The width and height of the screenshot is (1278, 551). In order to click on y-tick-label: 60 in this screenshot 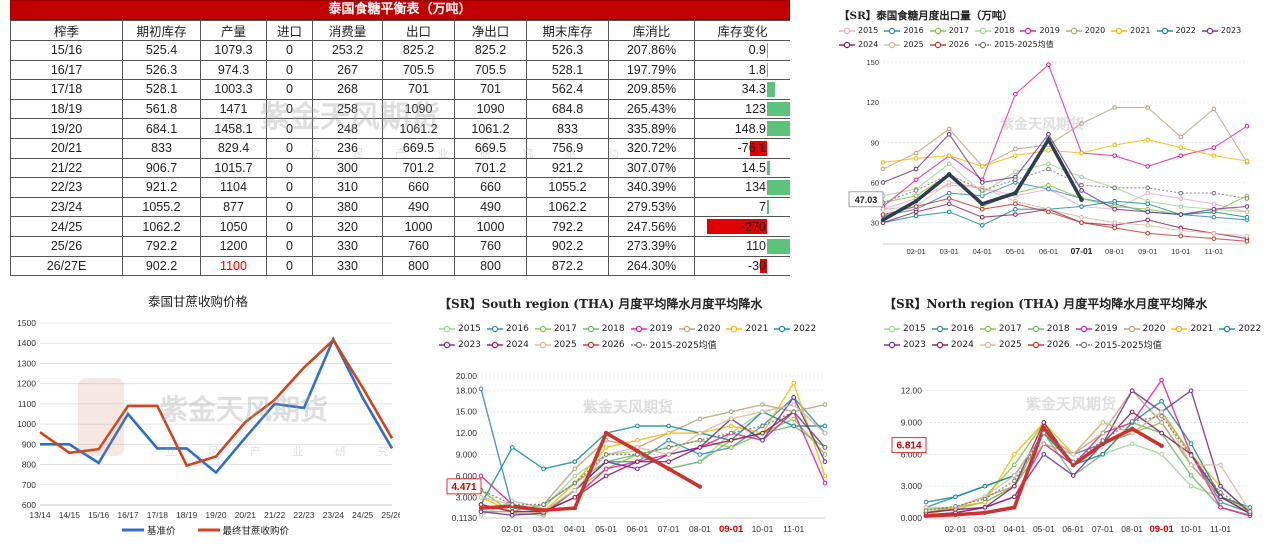, I will do `click(875, 182)`.